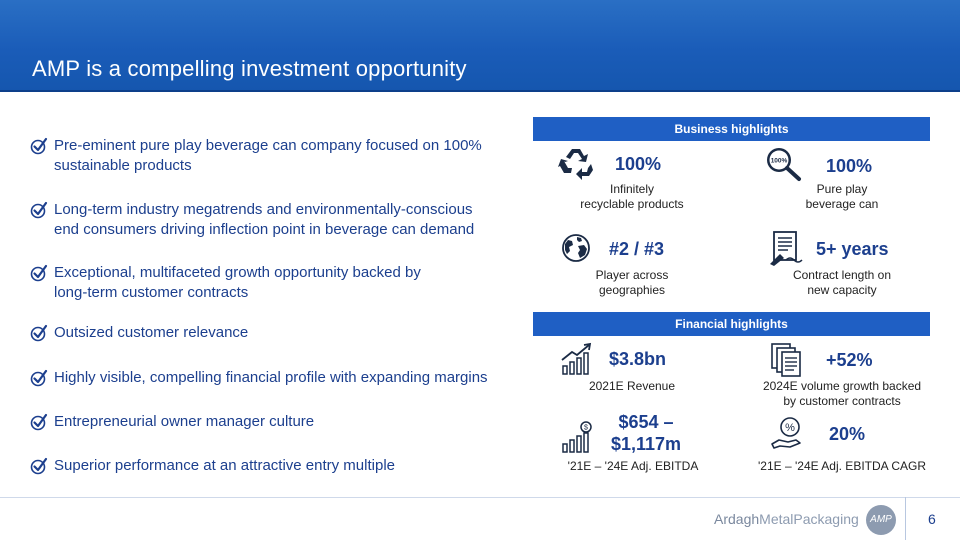 The image size is (960, 540). Describe the element at coordinates (842, 466) in the screenshot. I see `caption-ebitda-cagr: '21E – '24E Adj. EBITDA CAGR` at that location.